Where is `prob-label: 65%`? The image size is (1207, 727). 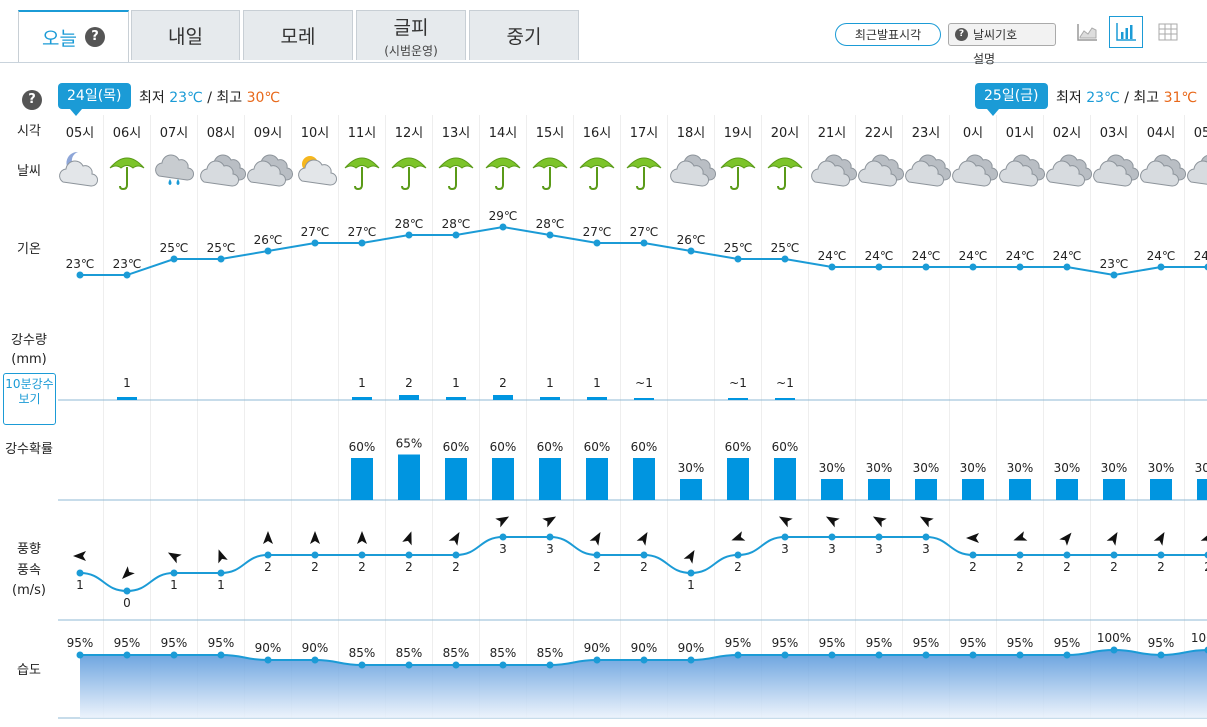 prob-label: 65% is located at coordinates (409, 444).